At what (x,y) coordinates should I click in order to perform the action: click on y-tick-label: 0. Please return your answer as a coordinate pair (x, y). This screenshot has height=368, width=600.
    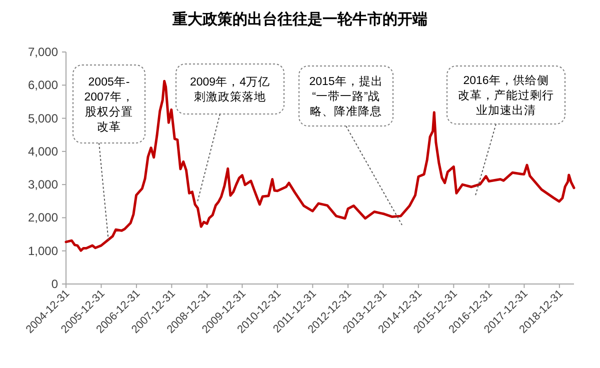
    Looking at the image, I should click on (54, 284).